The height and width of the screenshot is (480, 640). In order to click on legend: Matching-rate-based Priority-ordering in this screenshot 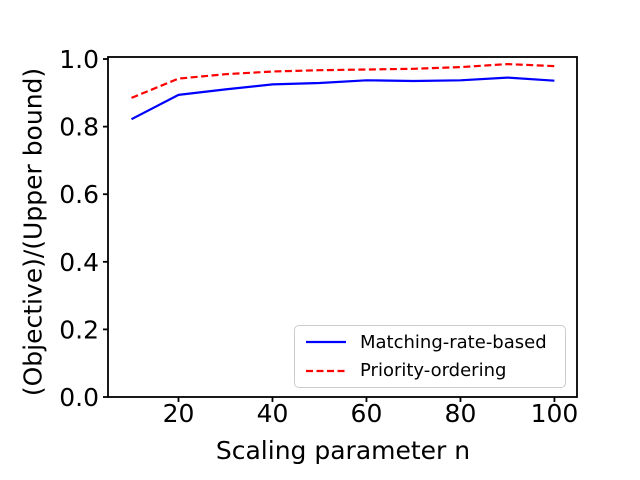, I will do `click(430, 356)`.